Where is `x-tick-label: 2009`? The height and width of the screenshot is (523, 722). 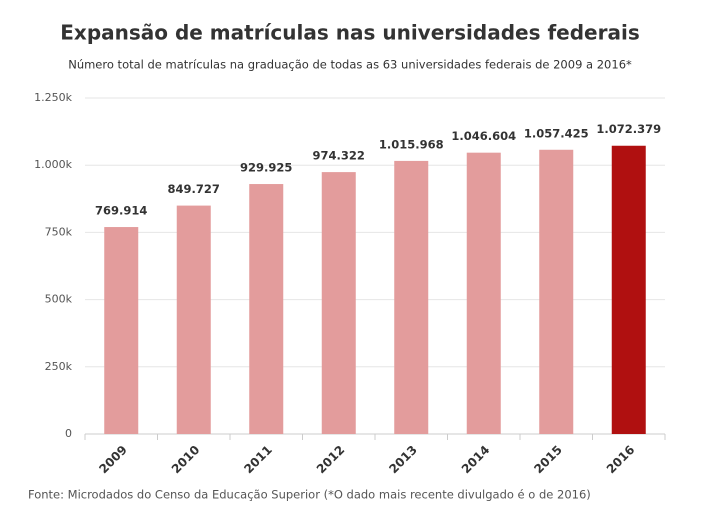 x-tick-label: 2009 is located at coordinates (113, 460).